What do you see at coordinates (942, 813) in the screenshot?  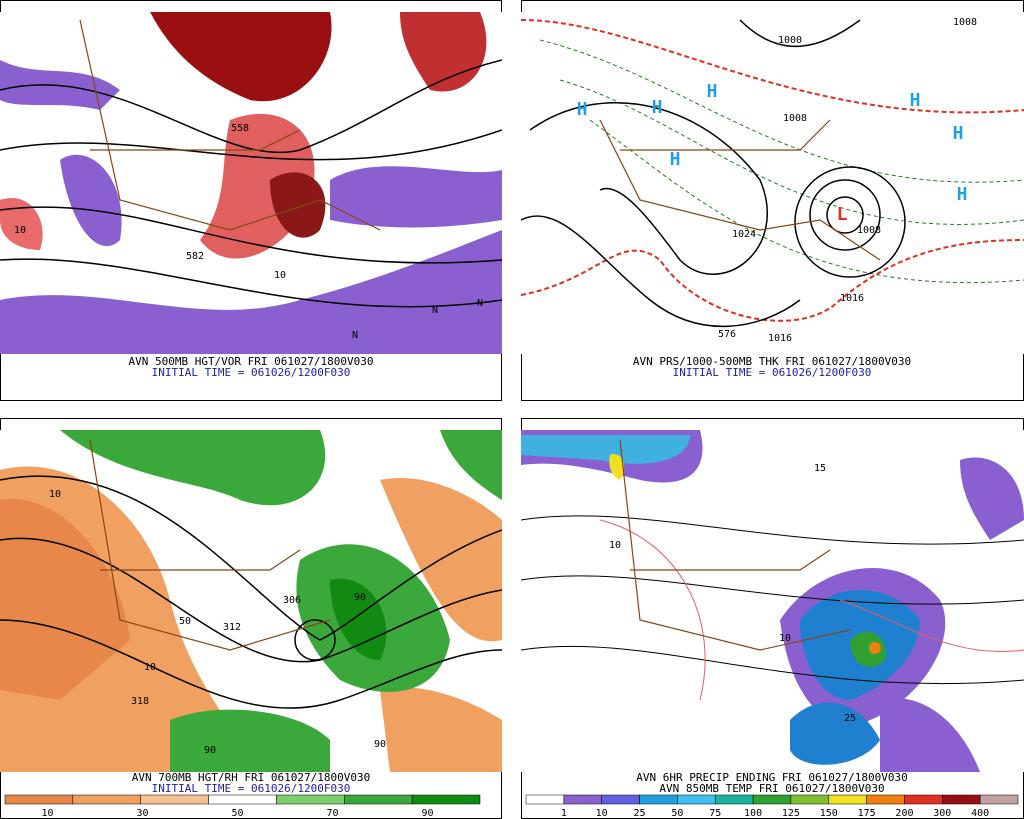 I see `colorbar-label: 300` at bounding box center [942, 813].